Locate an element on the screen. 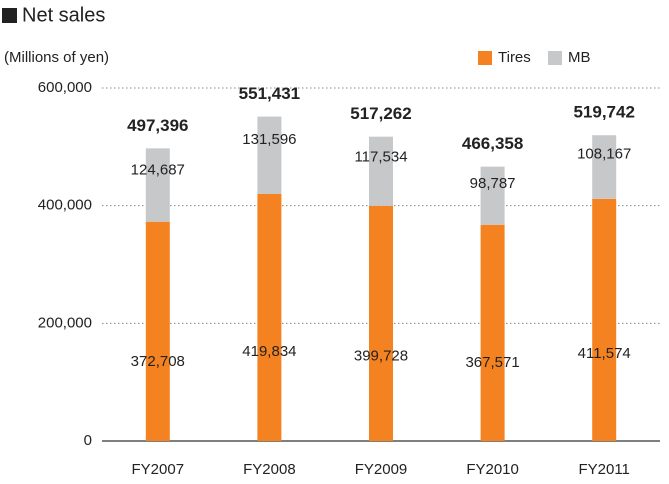  x-tick-label: FY2008 is located at coordinates (269, 469).